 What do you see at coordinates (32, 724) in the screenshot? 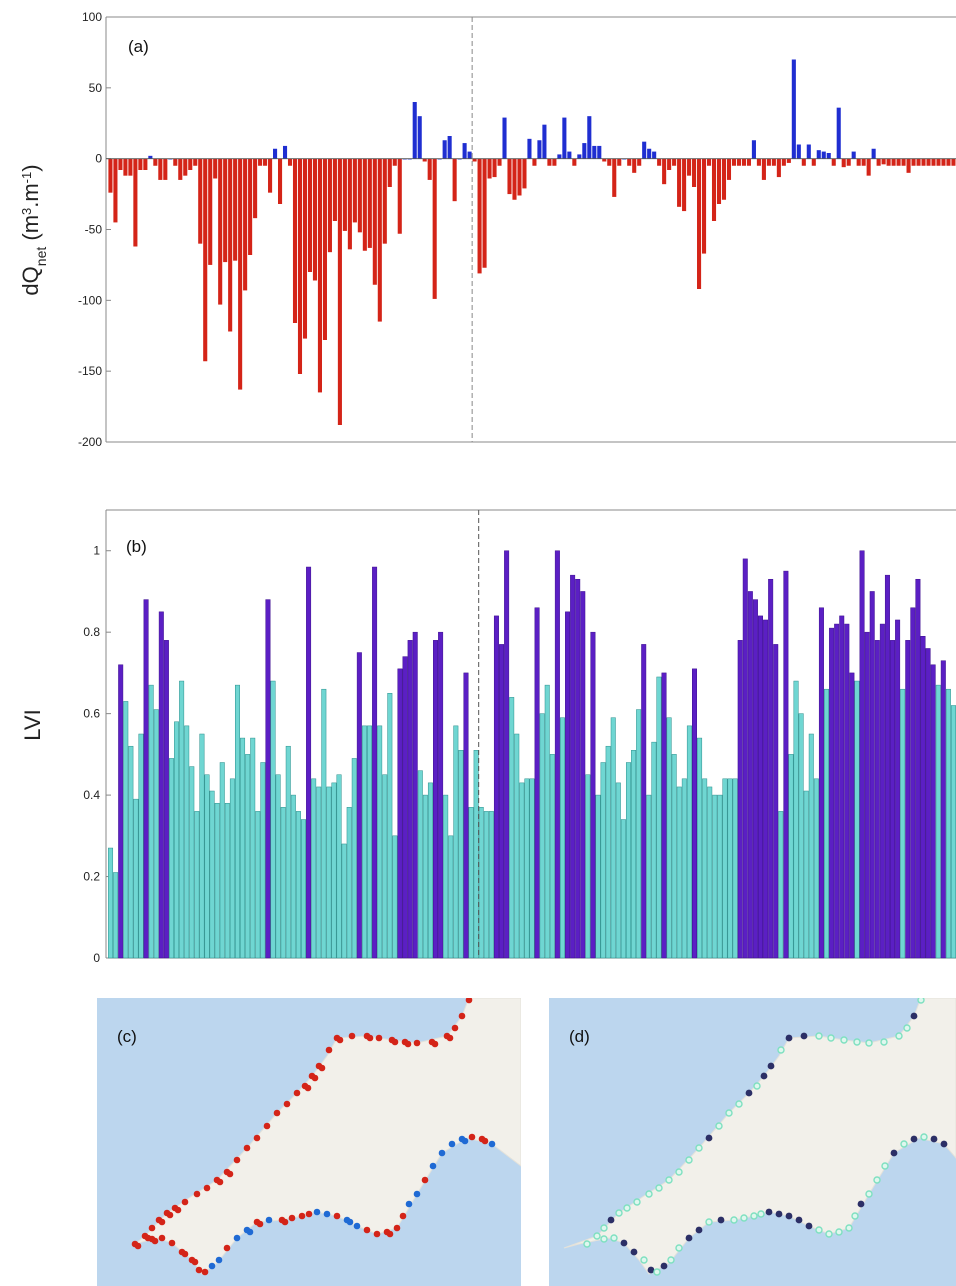
I see `y-axis-label-b: LVI` at bounding box center [32, 724].